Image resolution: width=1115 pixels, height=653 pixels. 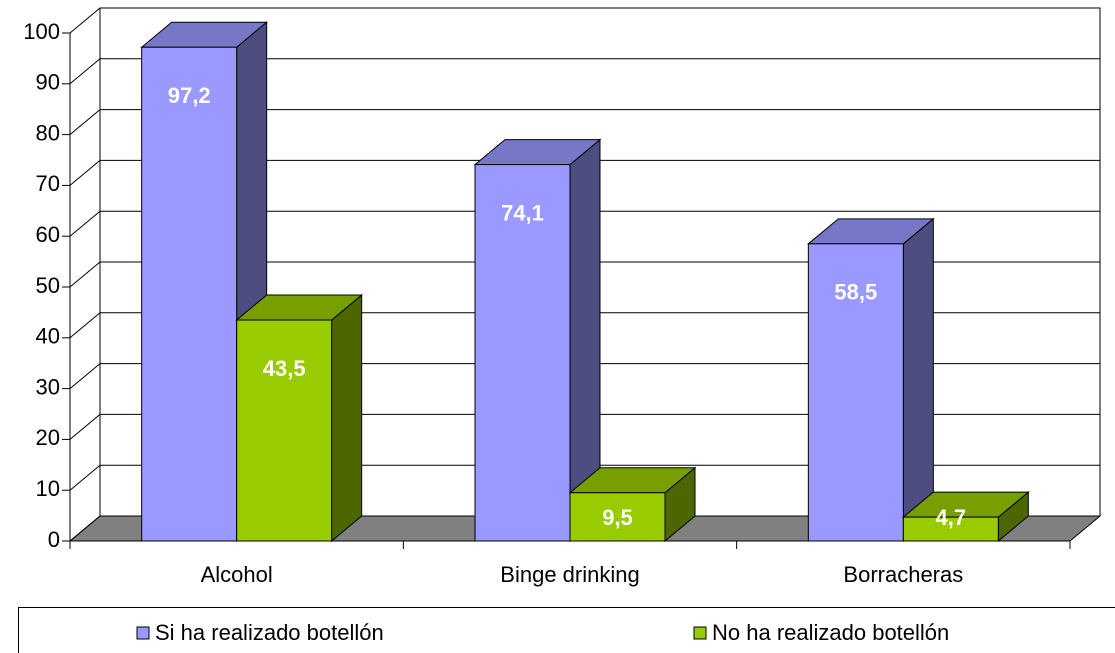 What do you see at coordinates (48, 336) in the screenshot?
I see `y-tick-label: 40` at bounding box center [48, 336].